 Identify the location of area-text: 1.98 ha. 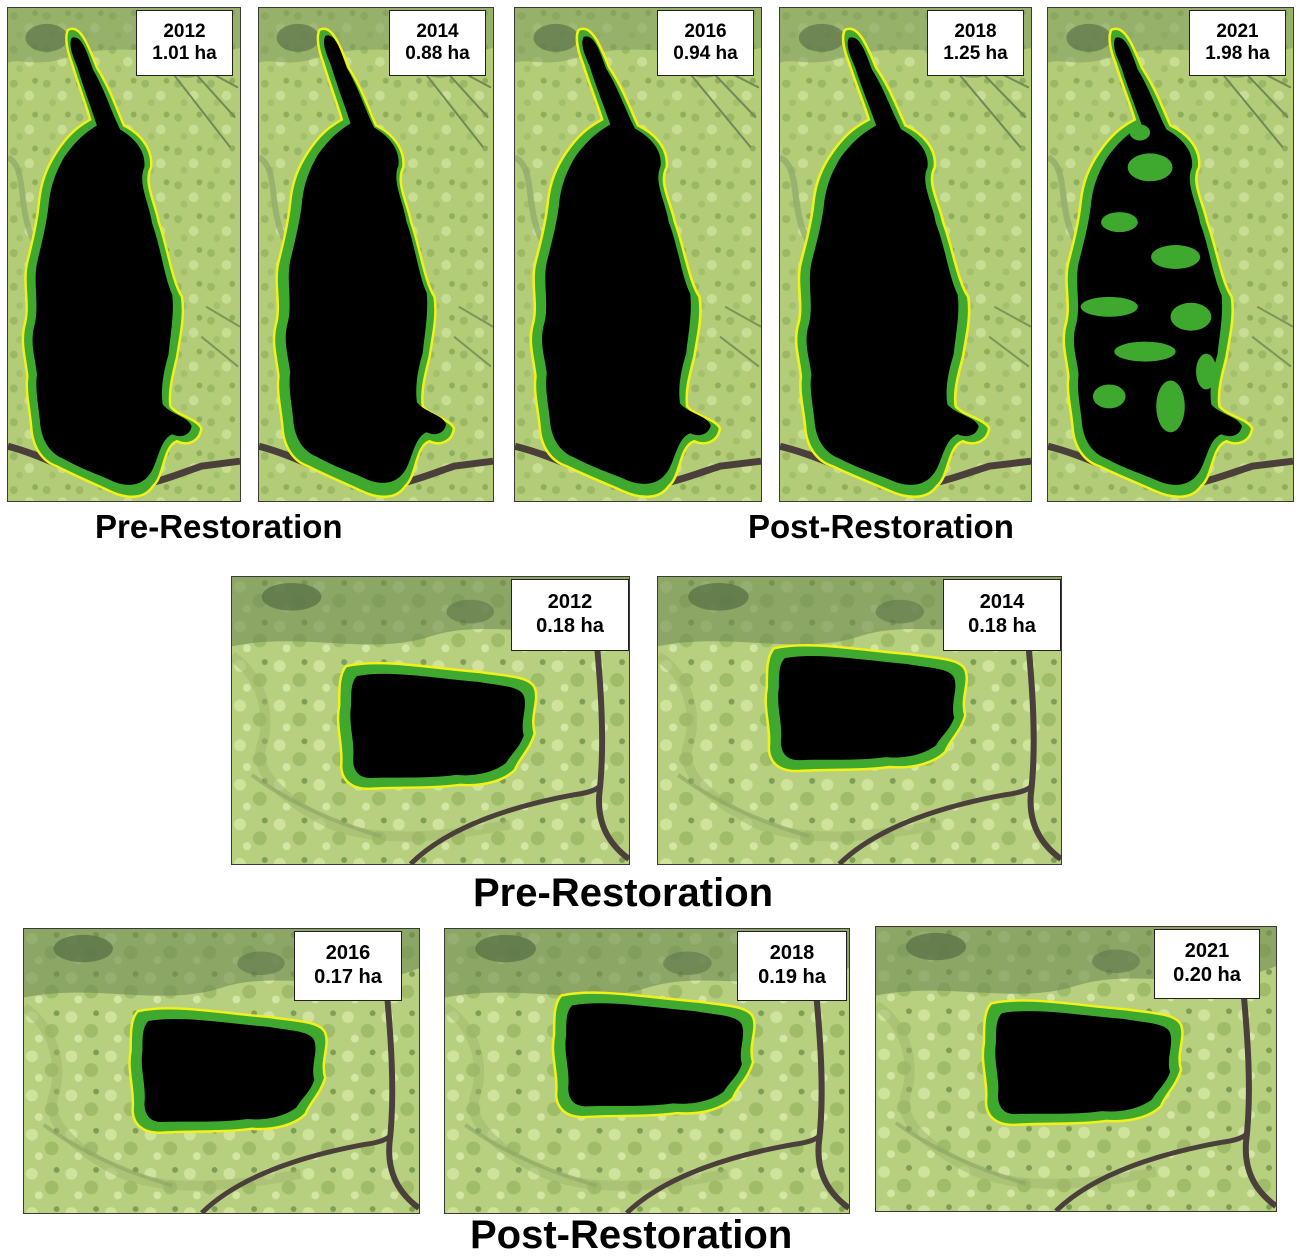
(1237, 53).